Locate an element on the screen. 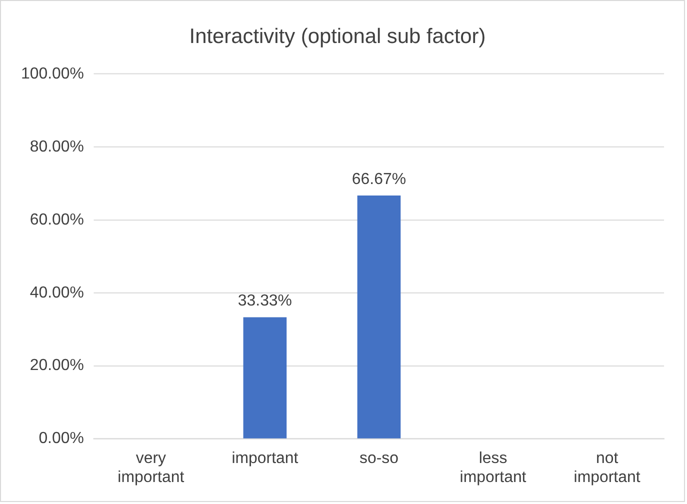 This screenshot has height=504, width=687. x-tick-label: important is located at coordinates (265, 458).